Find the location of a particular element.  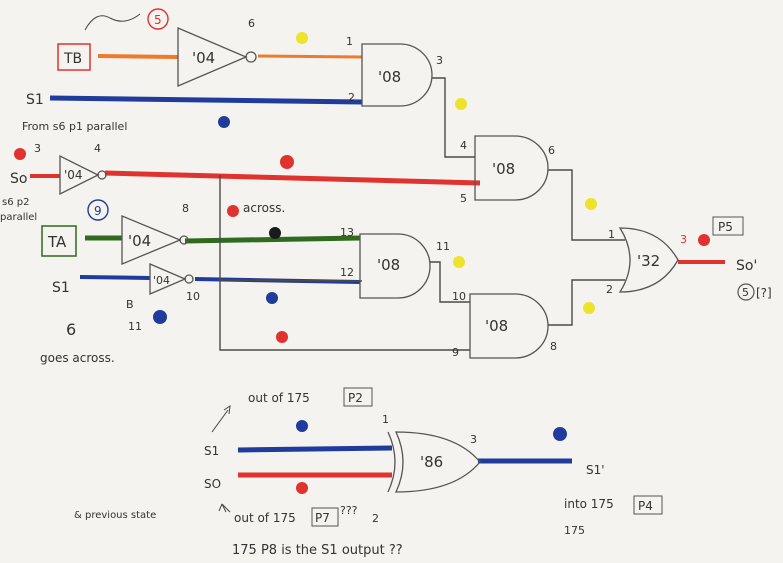

ta-box is located at coordinates (59, 241).